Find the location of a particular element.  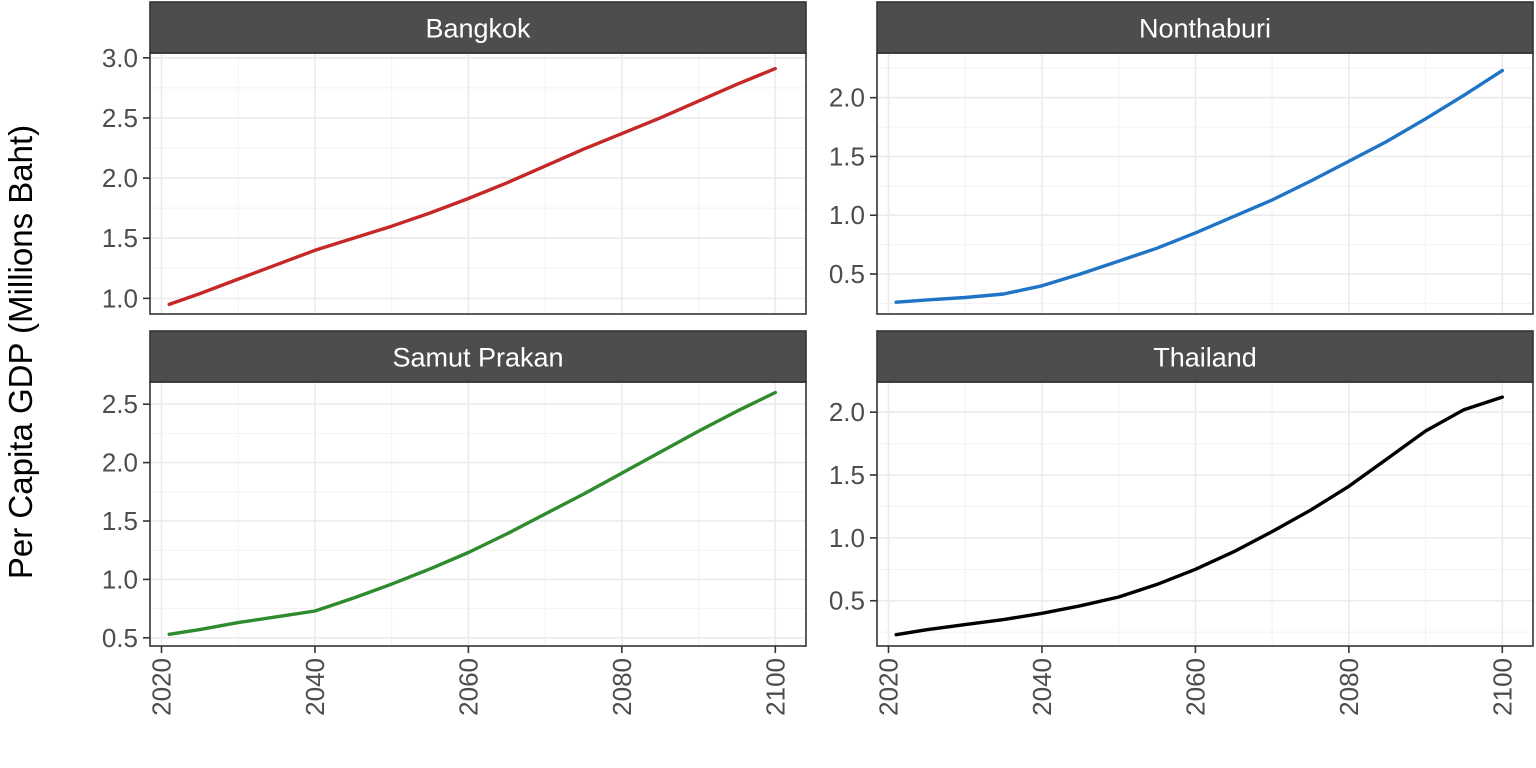

facet-strip-bangkok is located at coordinates (478, 27).